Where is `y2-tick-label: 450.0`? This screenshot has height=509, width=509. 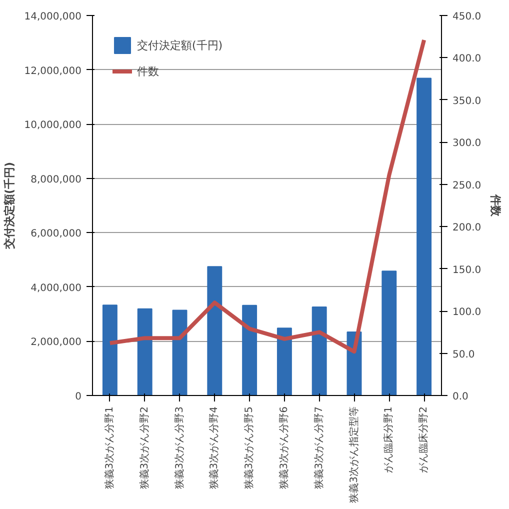 y2-tick-label: 450.0 is located at coordinates (467, 17).